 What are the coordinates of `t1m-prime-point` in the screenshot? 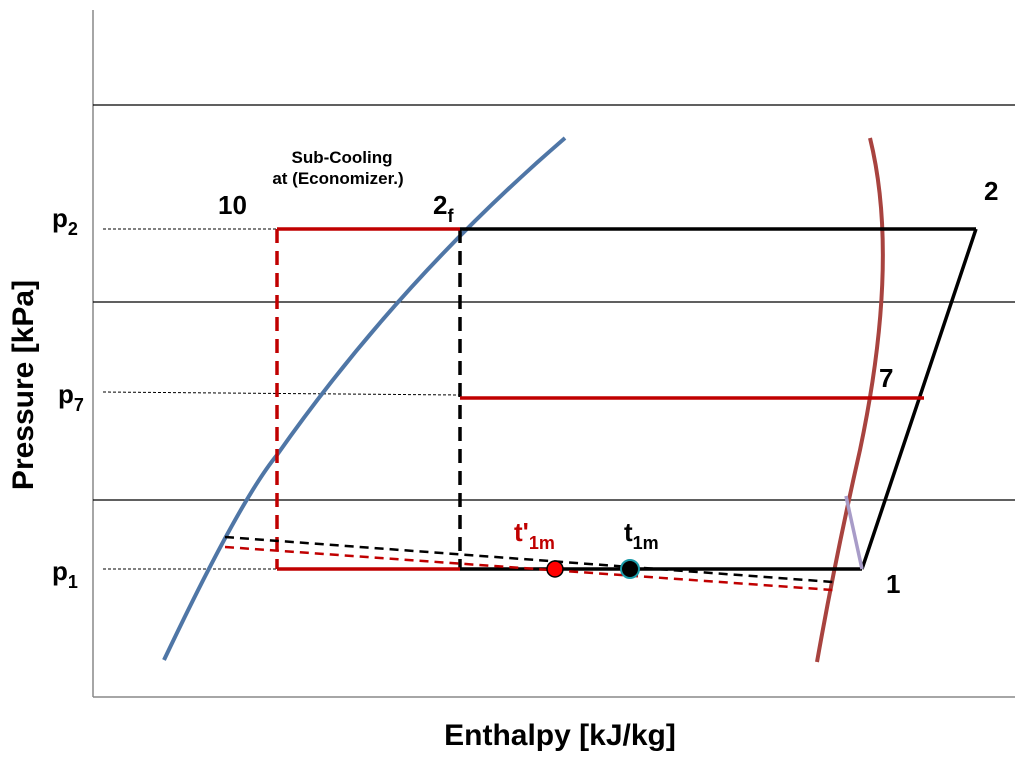 It's located at (555, 569).